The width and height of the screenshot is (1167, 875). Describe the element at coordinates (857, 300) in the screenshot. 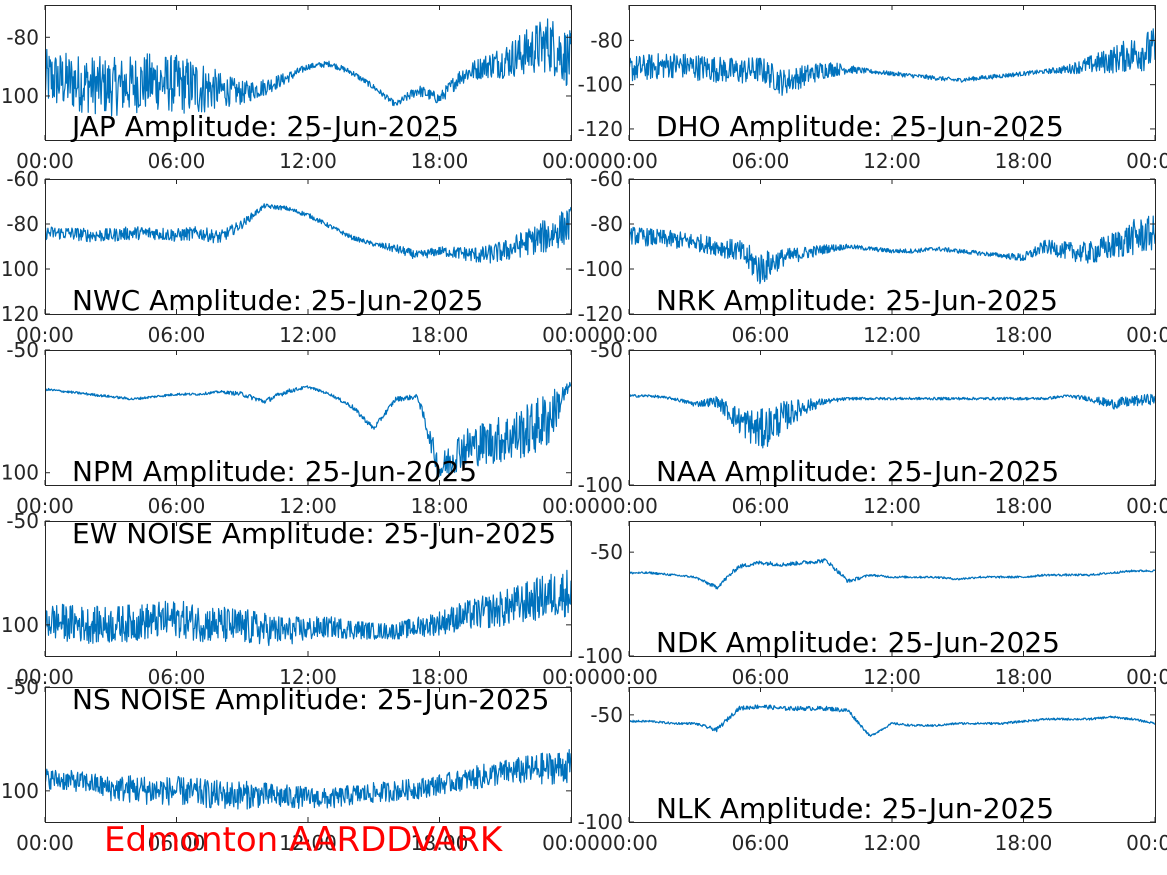

I see `panel-title: NRK Amplitude: 25-Jun-2025` at that location.